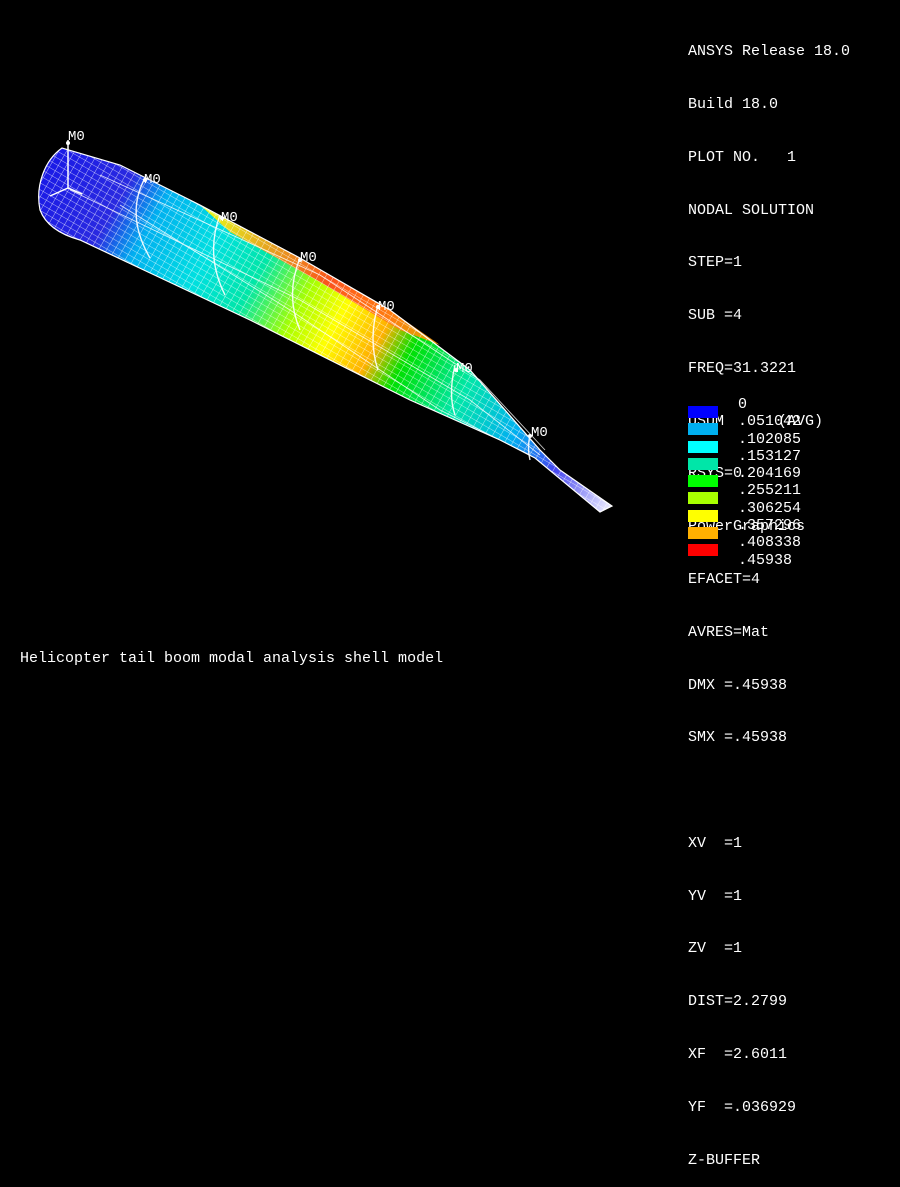  What do you see at coordinates (715, 896) in the screenshot?
I see `view-line-yv: YV =1` at bounding box center [715, 896].